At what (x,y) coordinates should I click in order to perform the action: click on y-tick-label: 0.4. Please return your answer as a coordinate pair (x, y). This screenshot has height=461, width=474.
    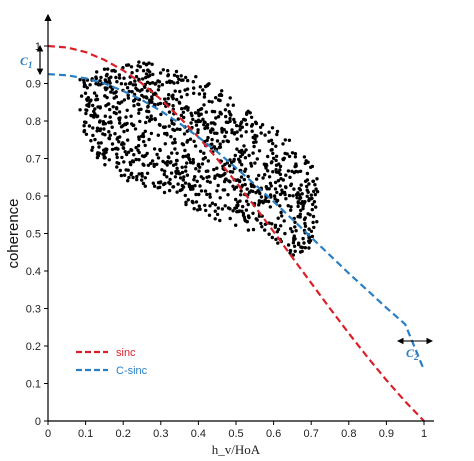
    Looking at the image, I should click on (33, 272).